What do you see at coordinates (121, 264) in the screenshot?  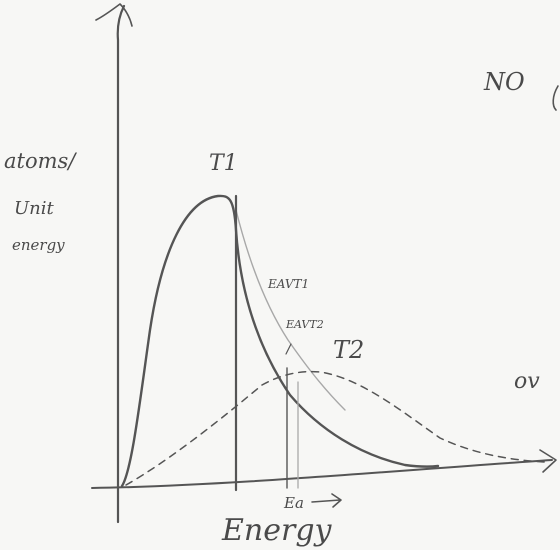 I see `y-axis` at bounding box center [121, 264].